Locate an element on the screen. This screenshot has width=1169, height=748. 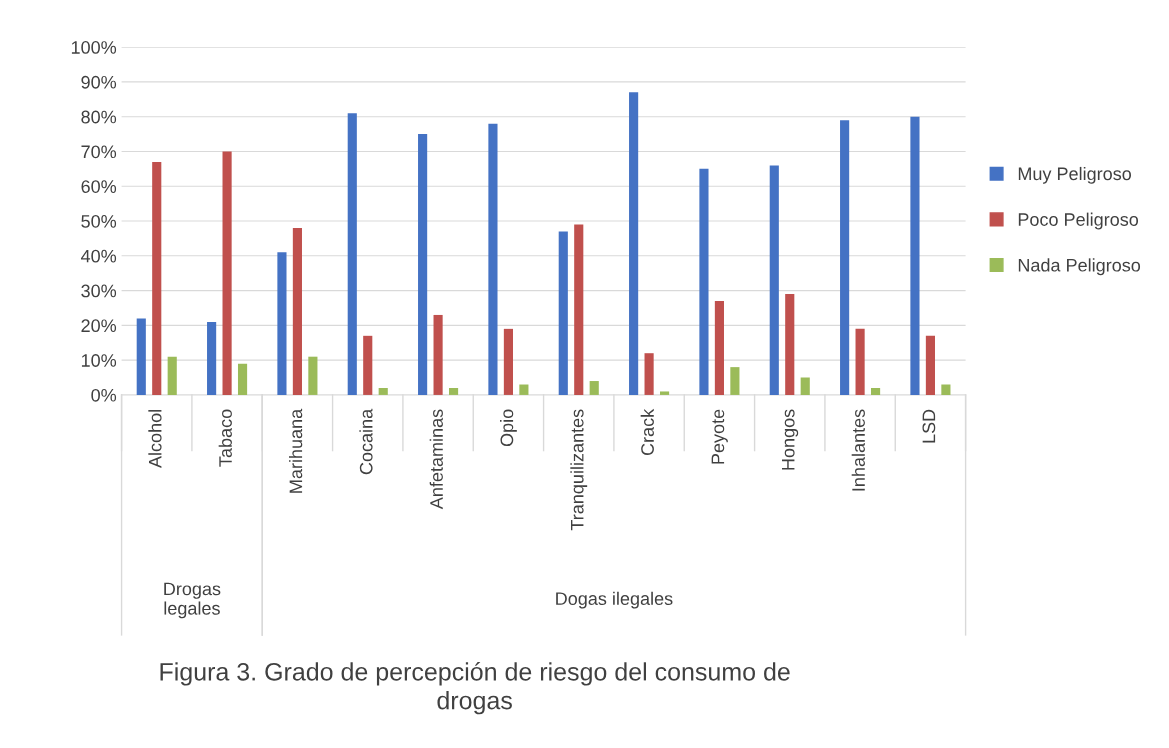
x-tick-label: Hongos is located at coordinates (790, 439).